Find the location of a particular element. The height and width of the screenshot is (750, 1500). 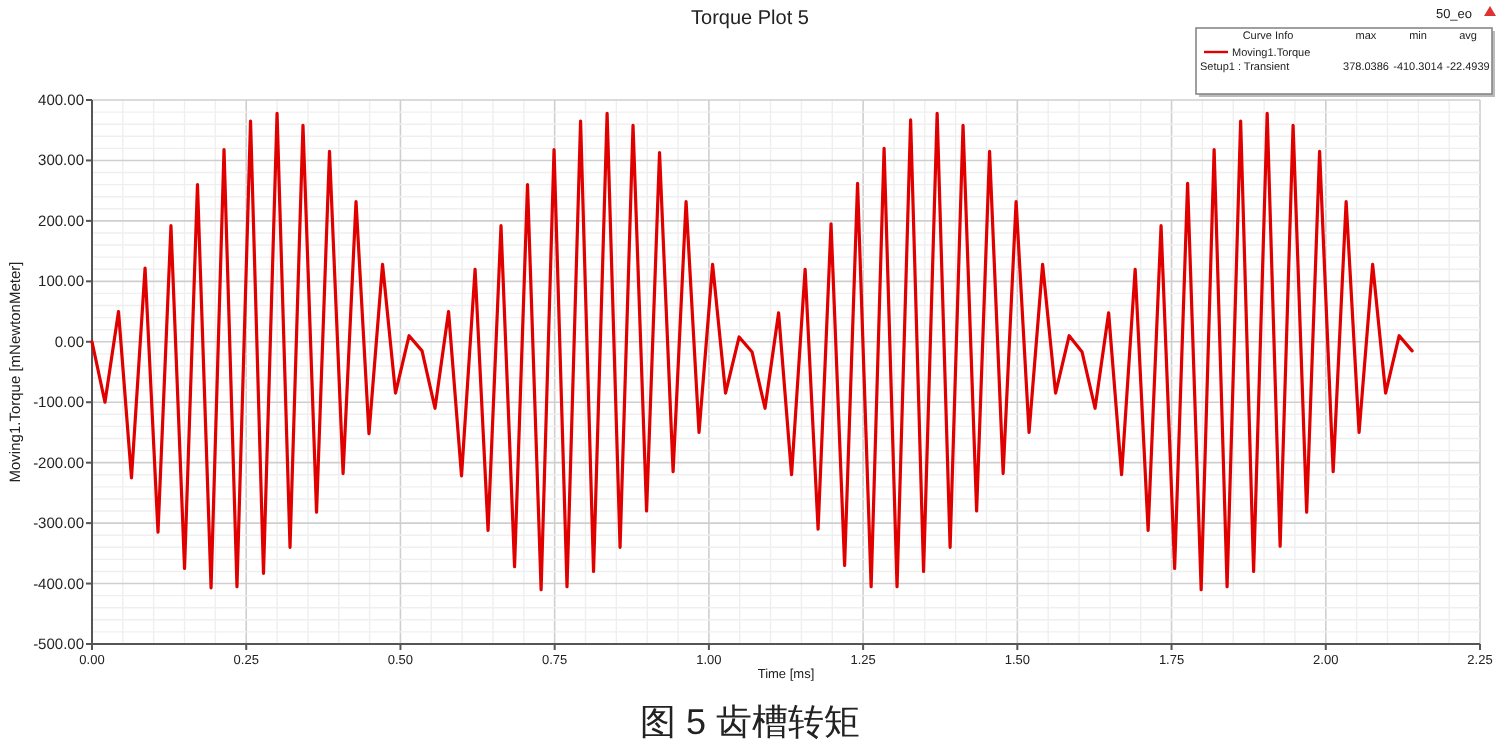

caption: 图 5 齿槽转矩 is located at coordinates (750, 722).